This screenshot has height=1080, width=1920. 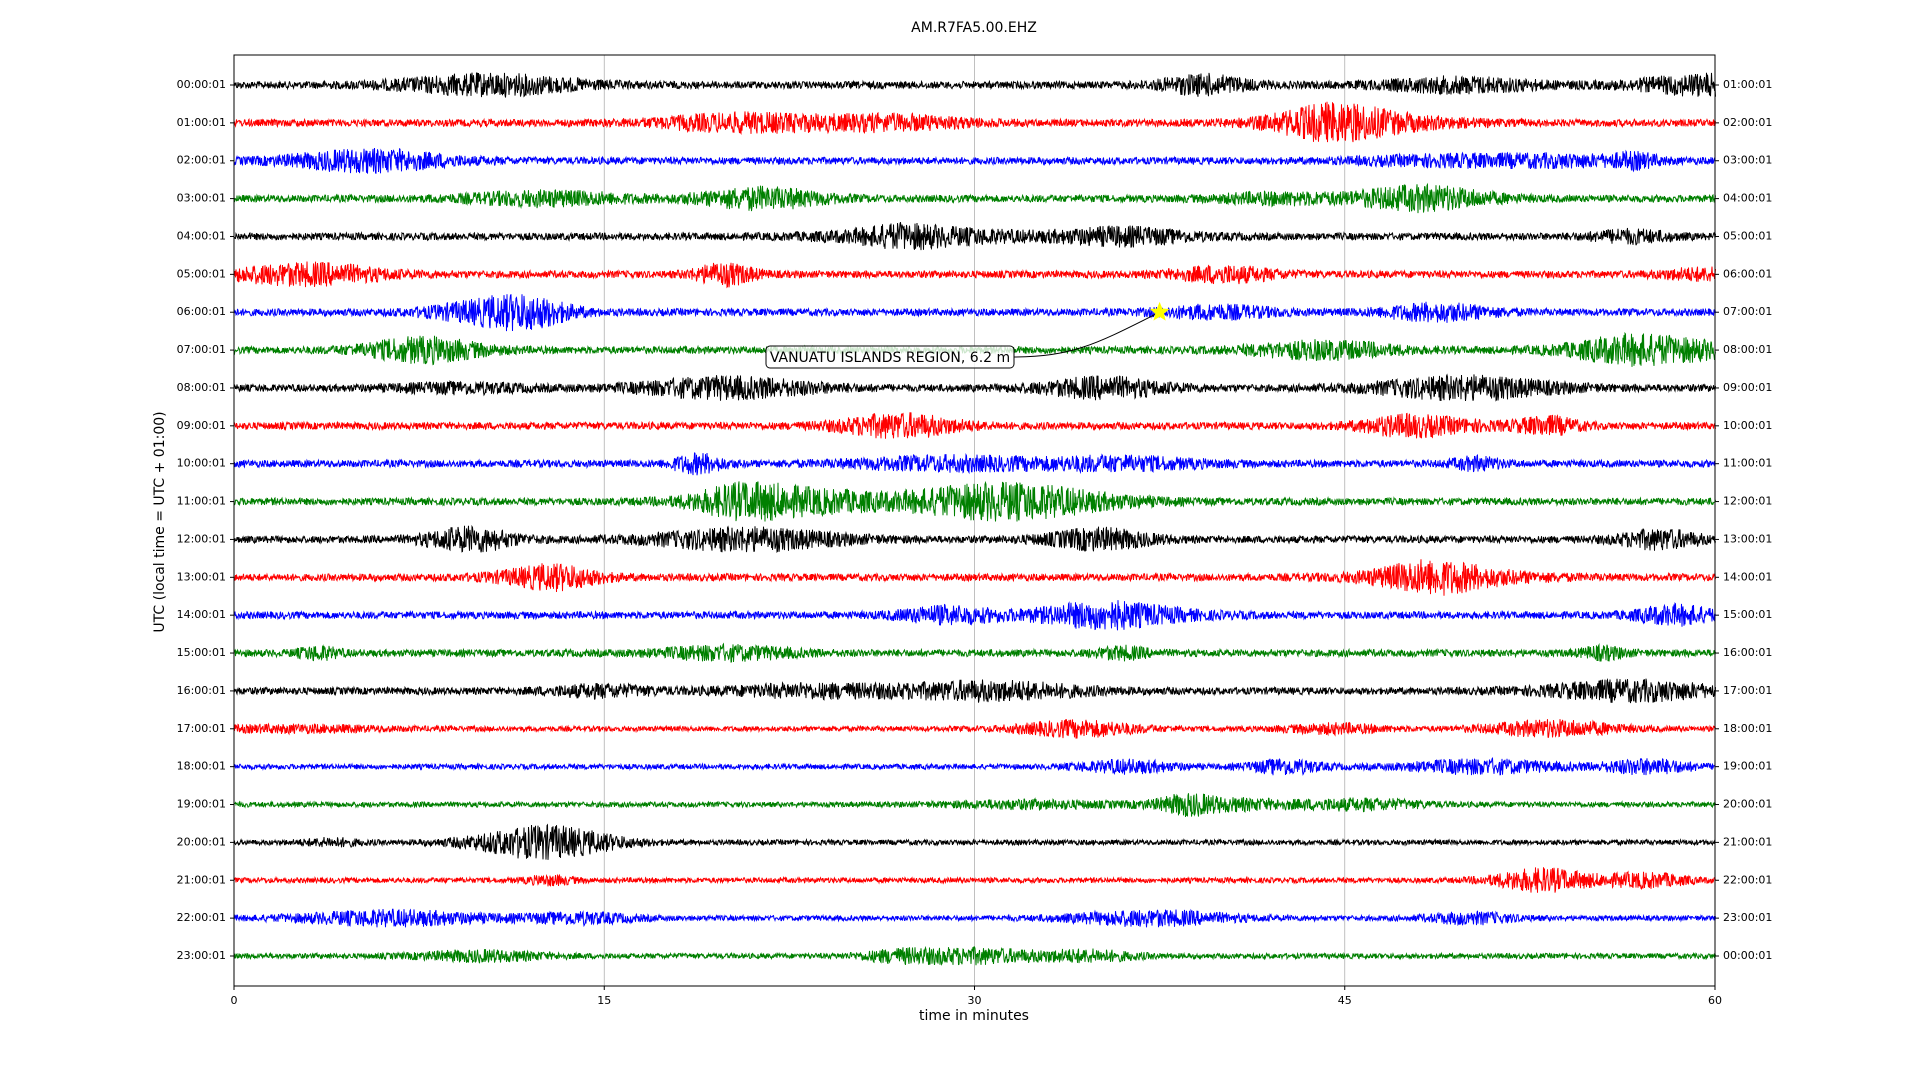 I want to click on y-tick-label-right: 00:00:01, so click(x=1747, y=955).